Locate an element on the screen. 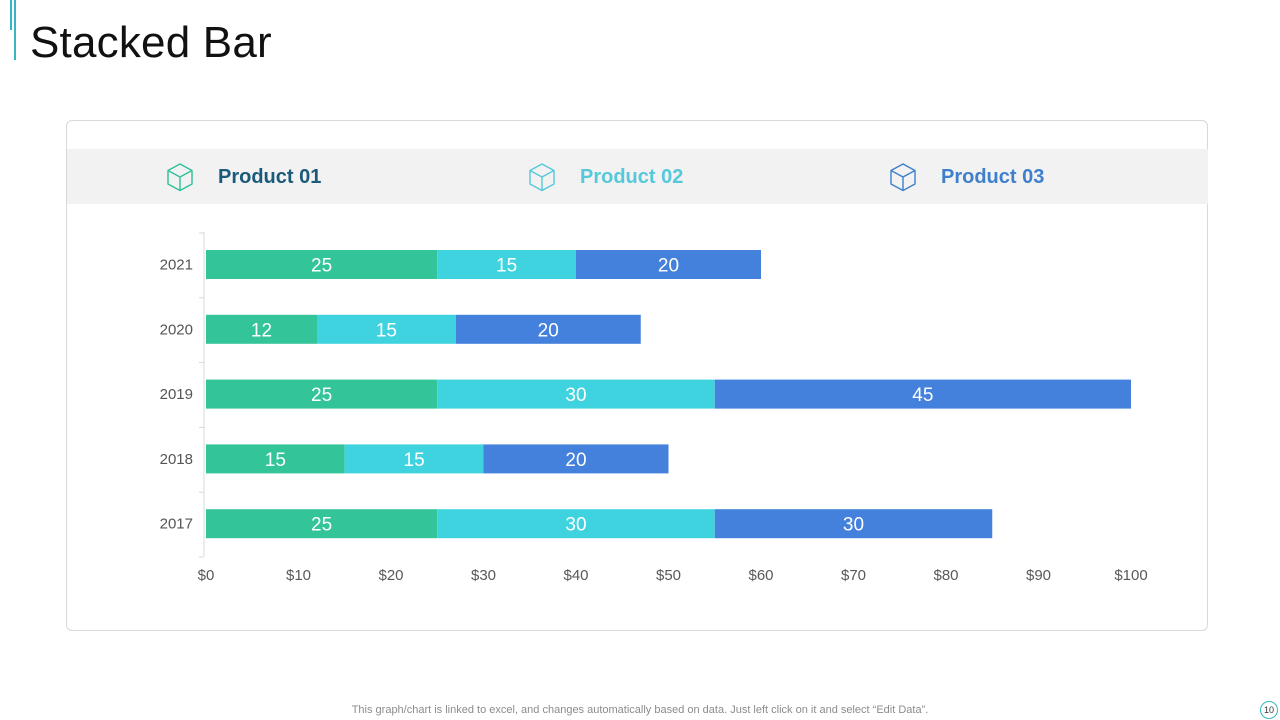 The height and width of the screenshot is (720, 1280). x-tick-label: $50 is located at coordinates (668, 575).